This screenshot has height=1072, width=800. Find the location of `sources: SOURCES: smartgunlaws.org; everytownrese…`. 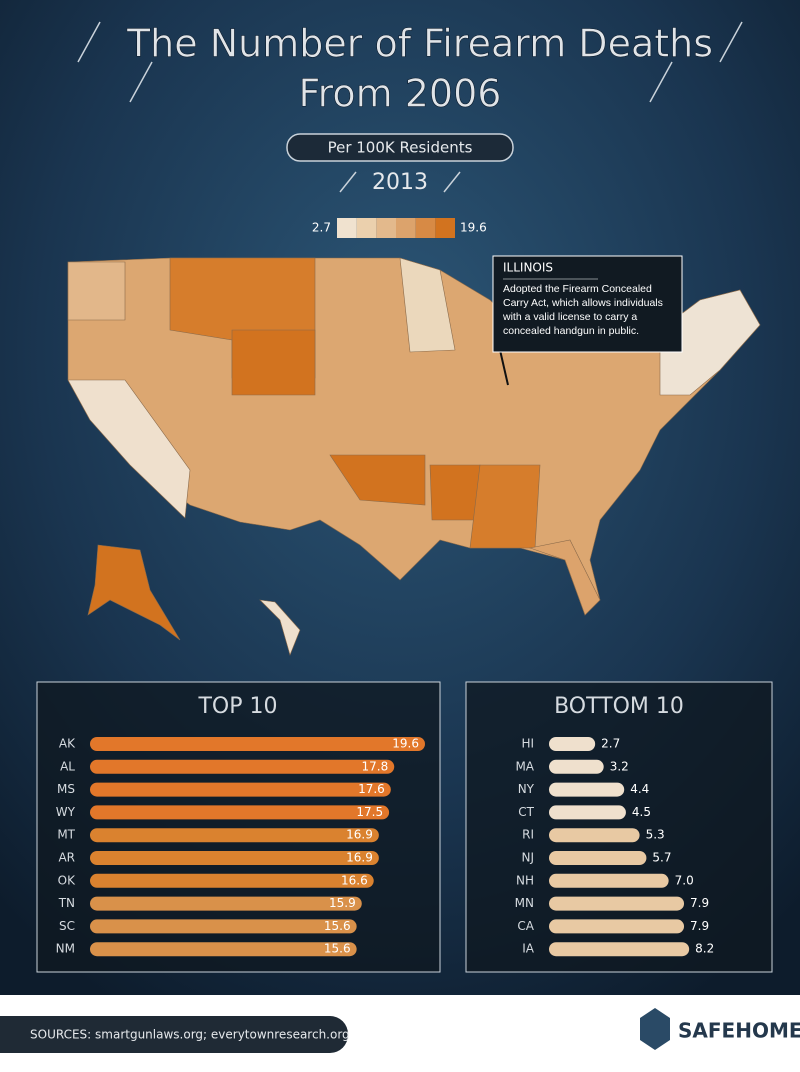

sources: SOURCES: smartgunlaws.org; everytownrese… is located at coordinates (190, 1035).